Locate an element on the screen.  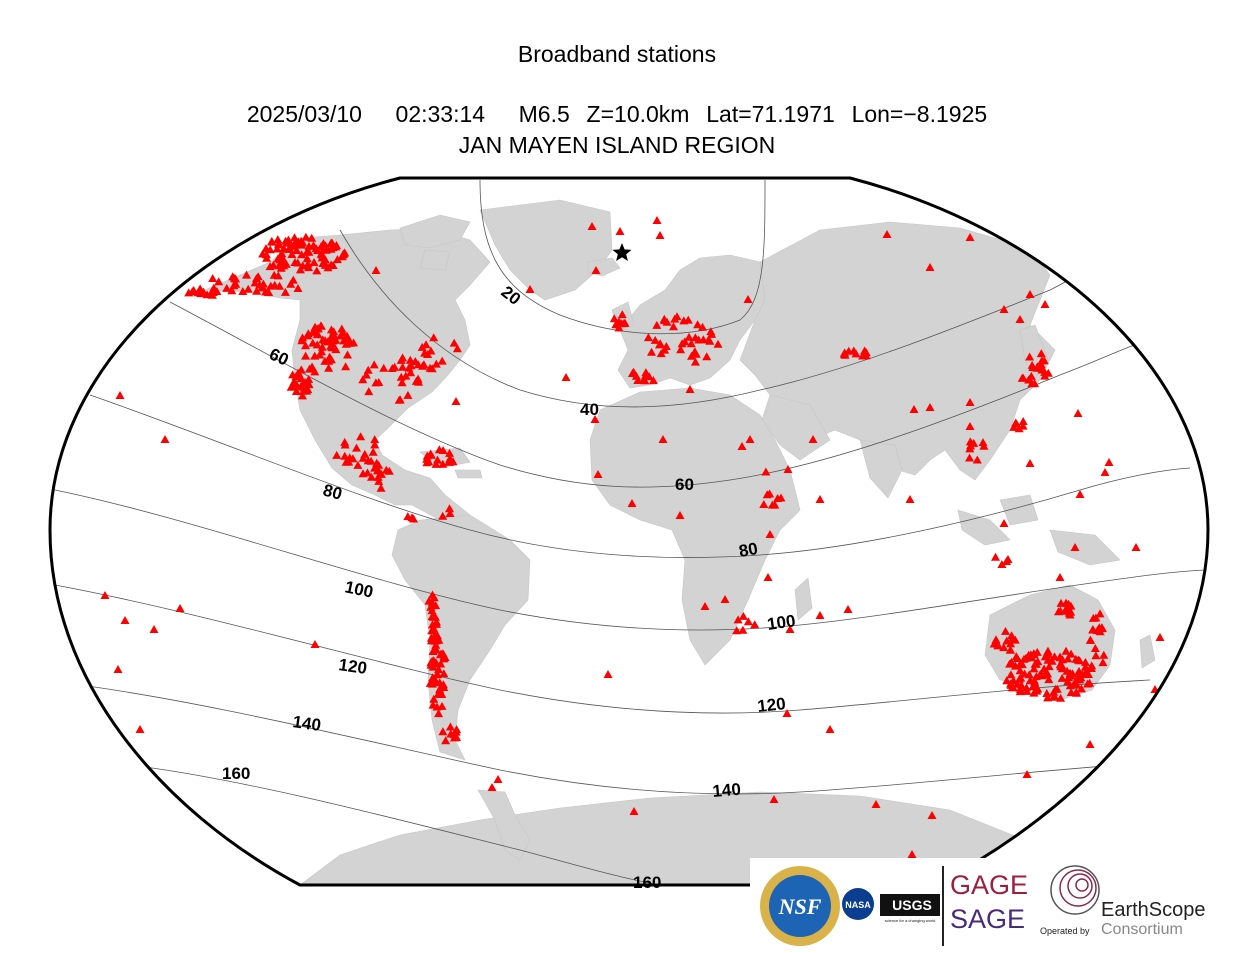
contour-label: 60 is located at coordinates (684, 484).